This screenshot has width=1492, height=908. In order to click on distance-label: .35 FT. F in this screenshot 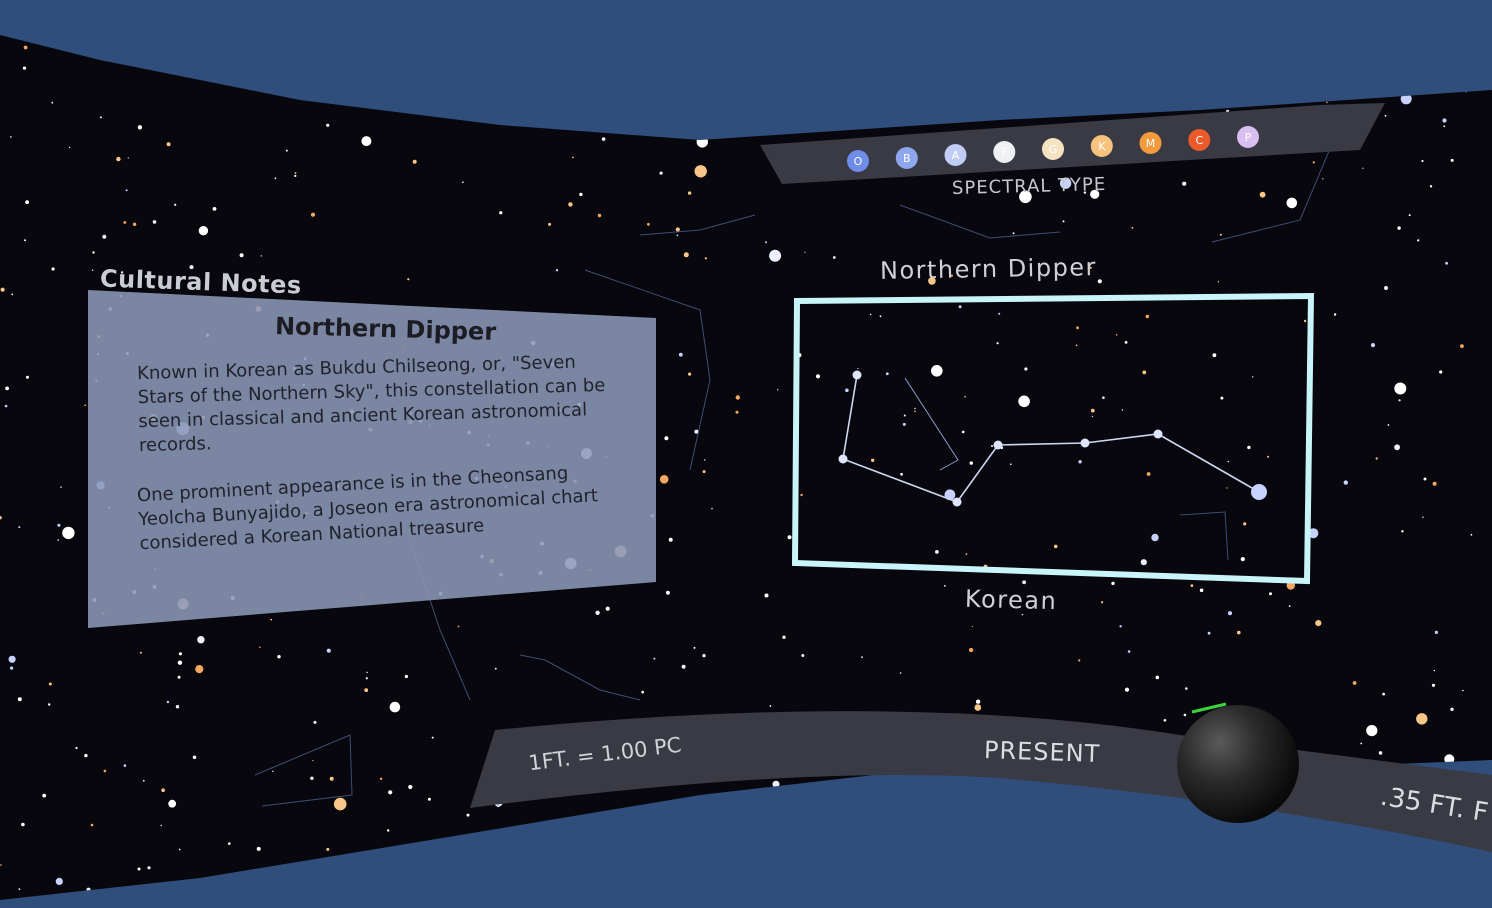, I will do `click(1434, 805)`.